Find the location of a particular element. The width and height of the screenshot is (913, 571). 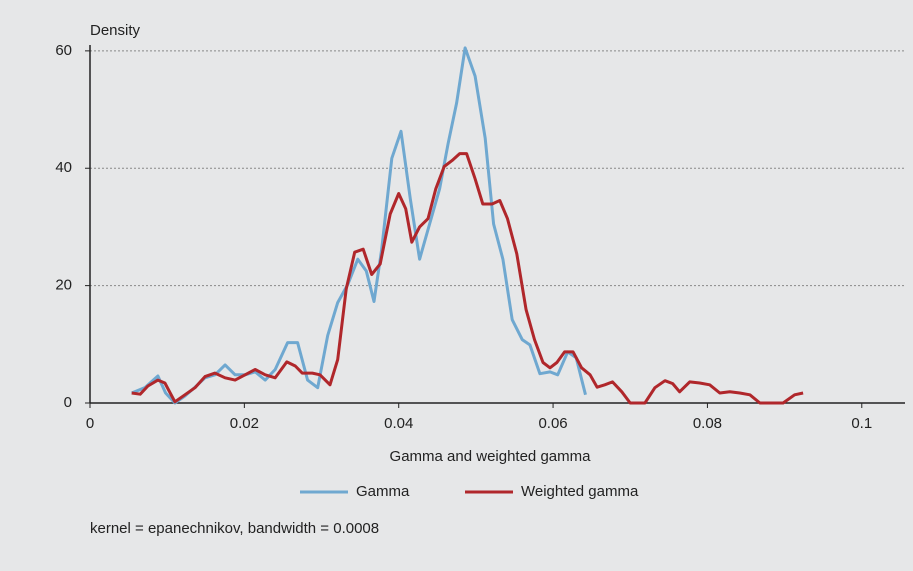

legend-label: Weighted gamma is located at coordinates (580, 491).